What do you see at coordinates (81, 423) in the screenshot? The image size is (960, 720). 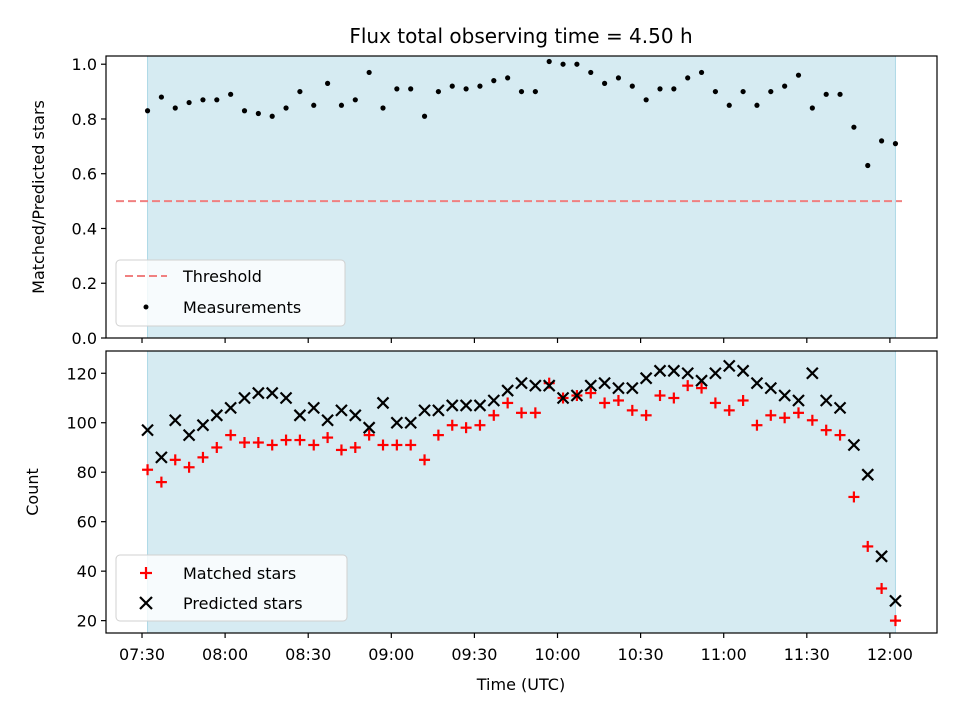 I see `count-y-tick-label: 100` at bounding box center [81, 423].